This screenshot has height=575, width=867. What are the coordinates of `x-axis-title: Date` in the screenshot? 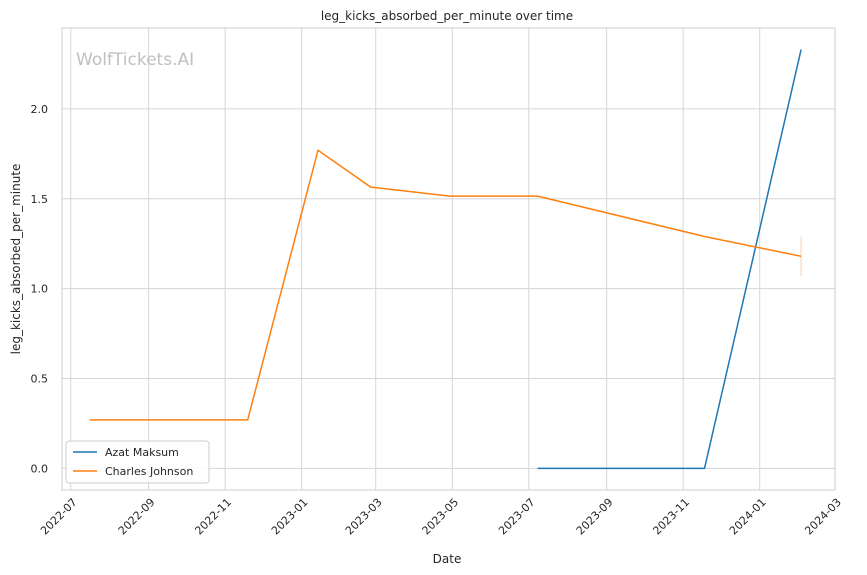 It's located at (447, 559).